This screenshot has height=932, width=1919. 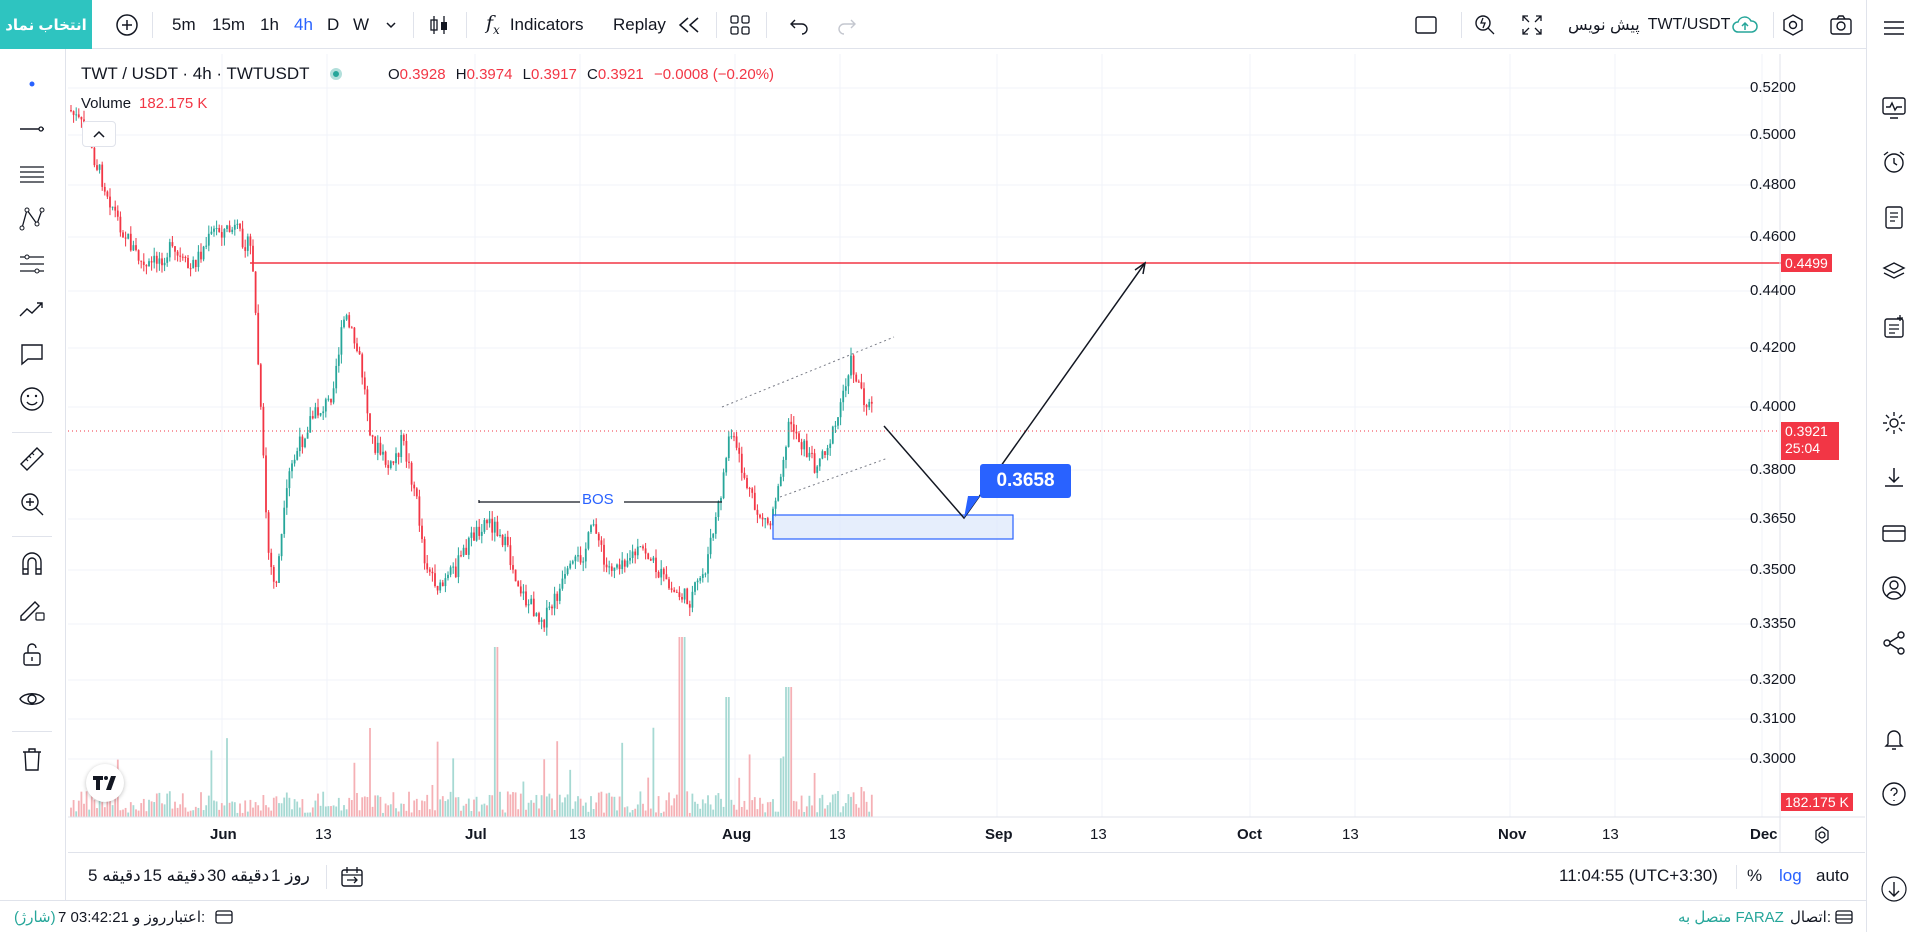 What do you see at coordinates (1894, 478) in the screenshot?
I see `download-icon` at bounding box center [1894, 478].